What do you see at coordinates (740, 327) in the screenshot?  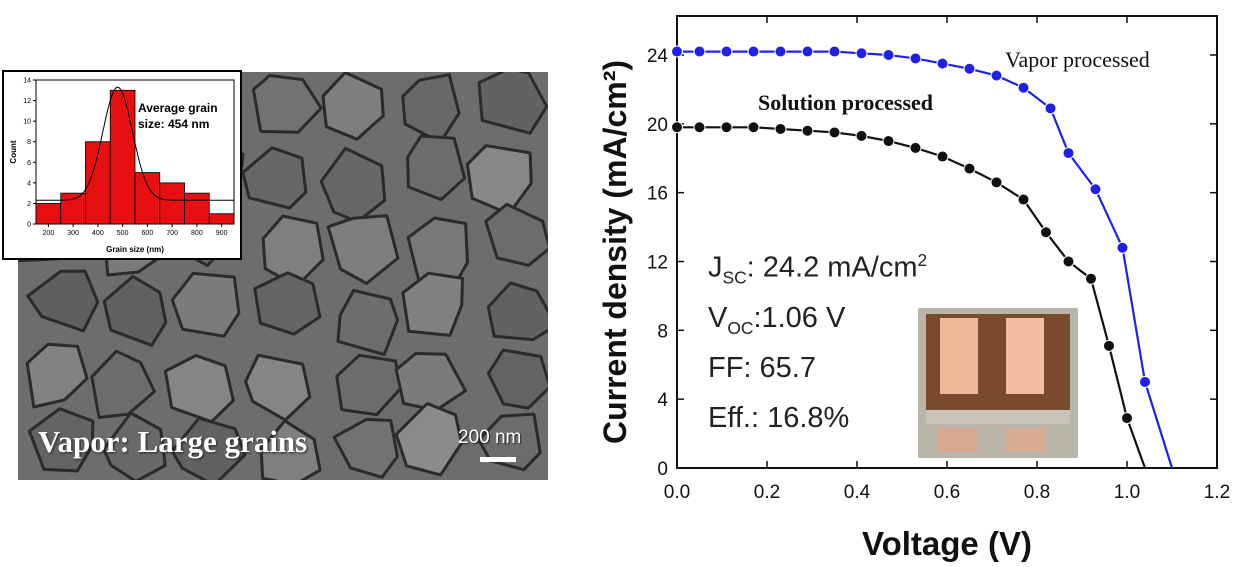 I see `voc-subscript: OC` at bounding box center [740, 327].